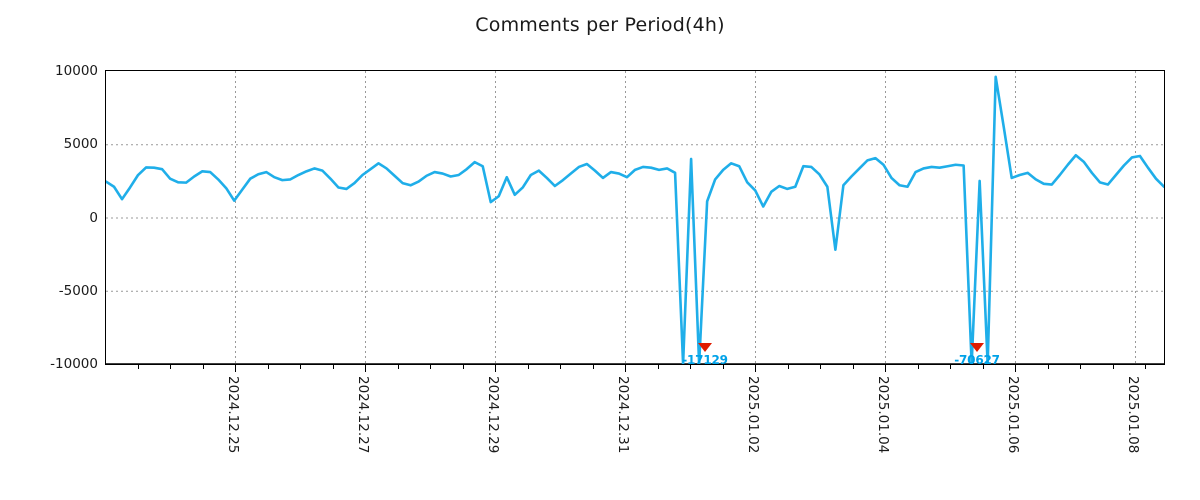 The image size is (1200, 500). Describe the element at coordinates (233, 415) in the screenshot. I see `x-tick-label: 2024.12.25` at that location.